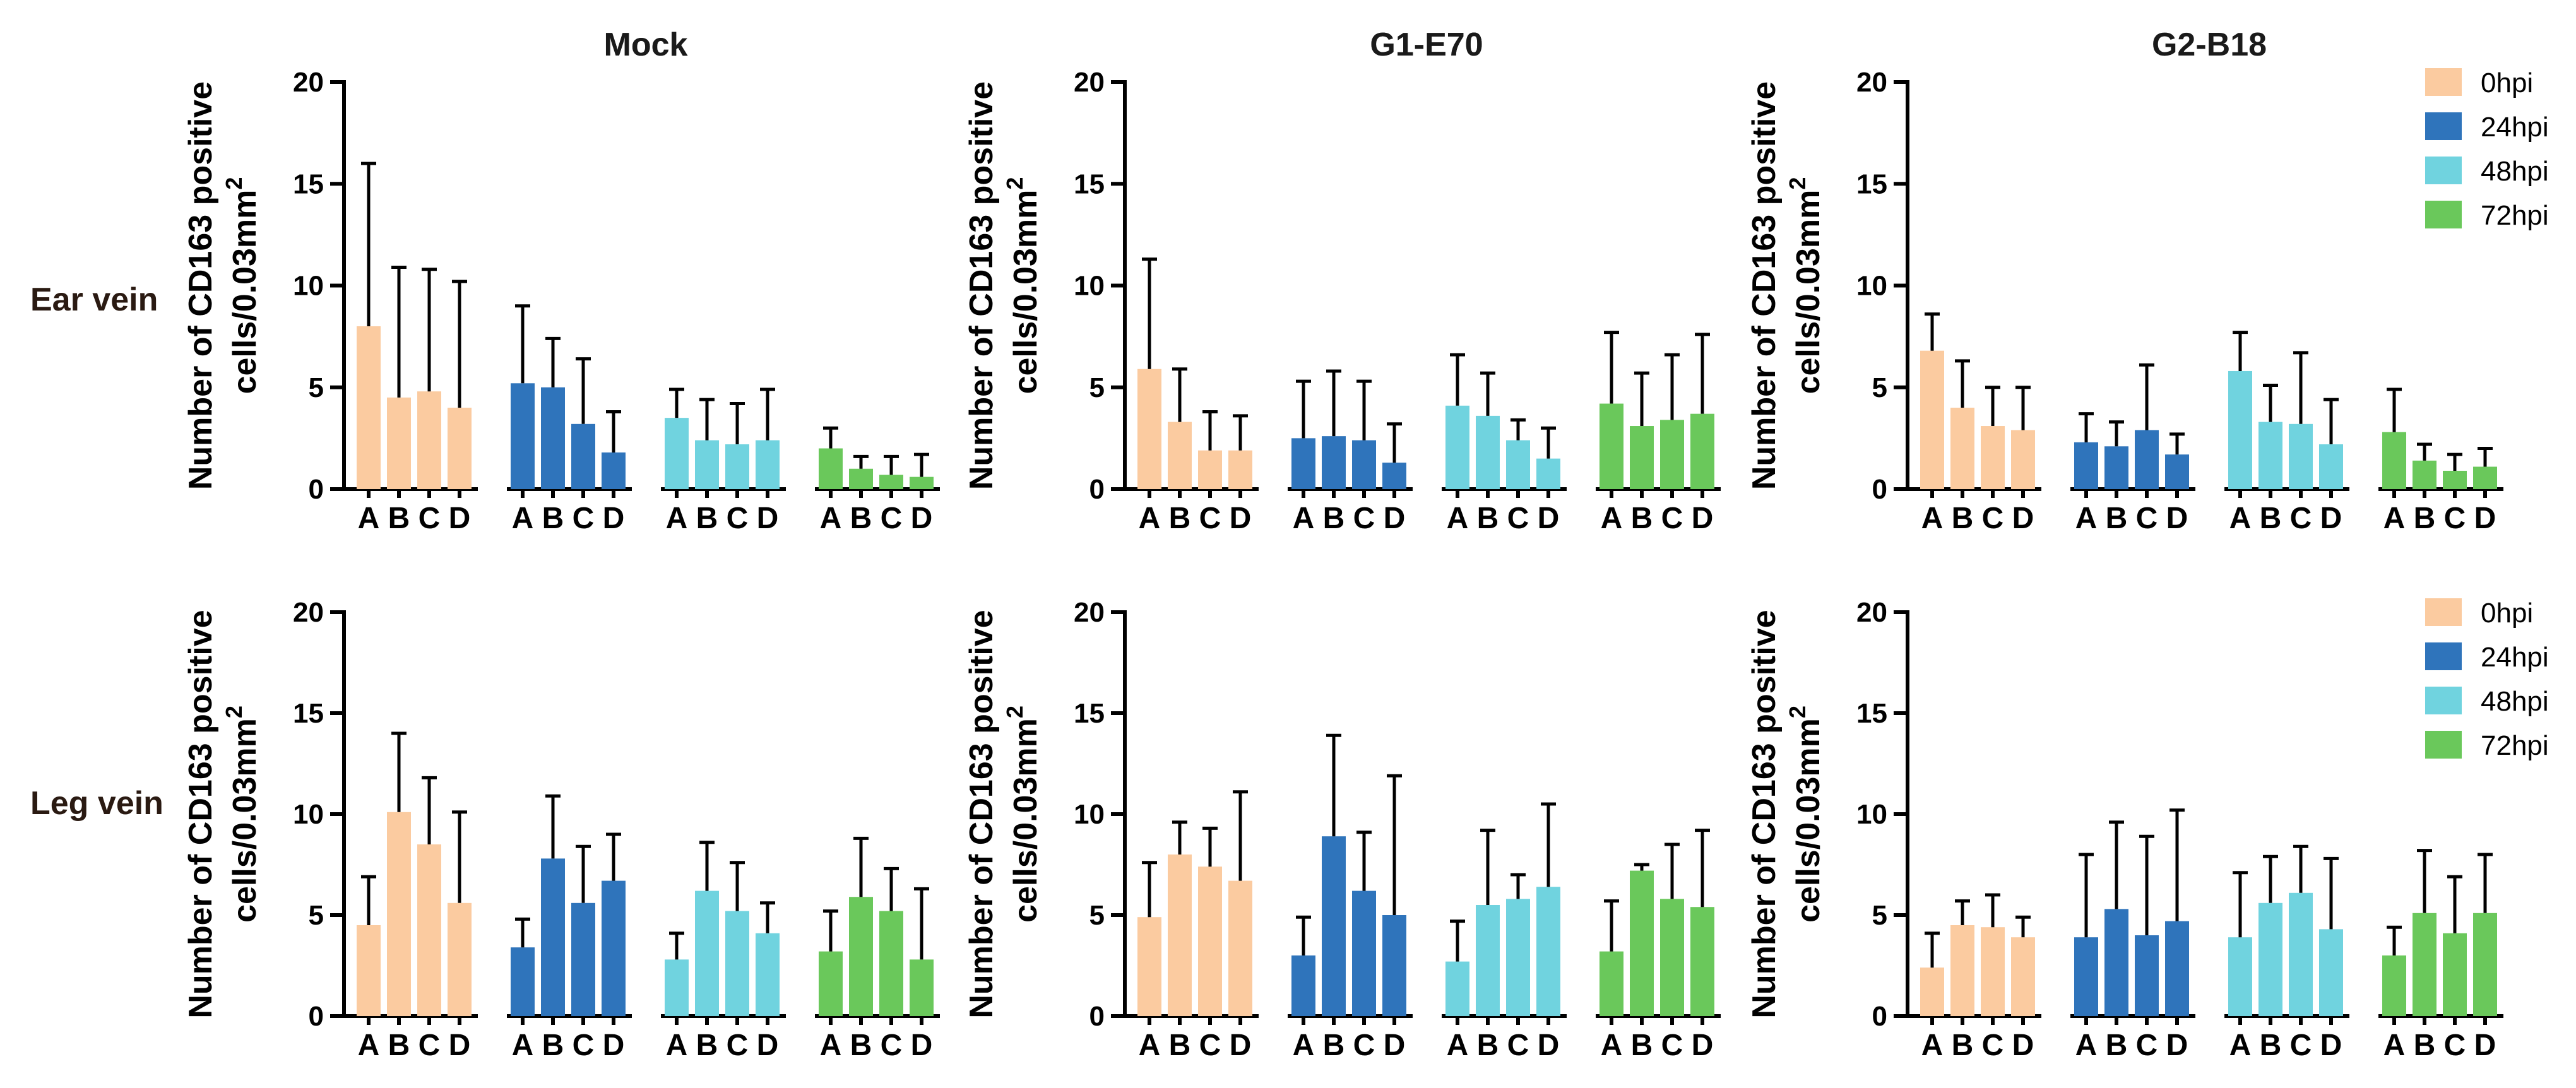 This screenshot has height=1088, width=2576. Describe the element at coordinates (2209, 45) in the screenshot. I see `panel-title: G2-B18` at that location.